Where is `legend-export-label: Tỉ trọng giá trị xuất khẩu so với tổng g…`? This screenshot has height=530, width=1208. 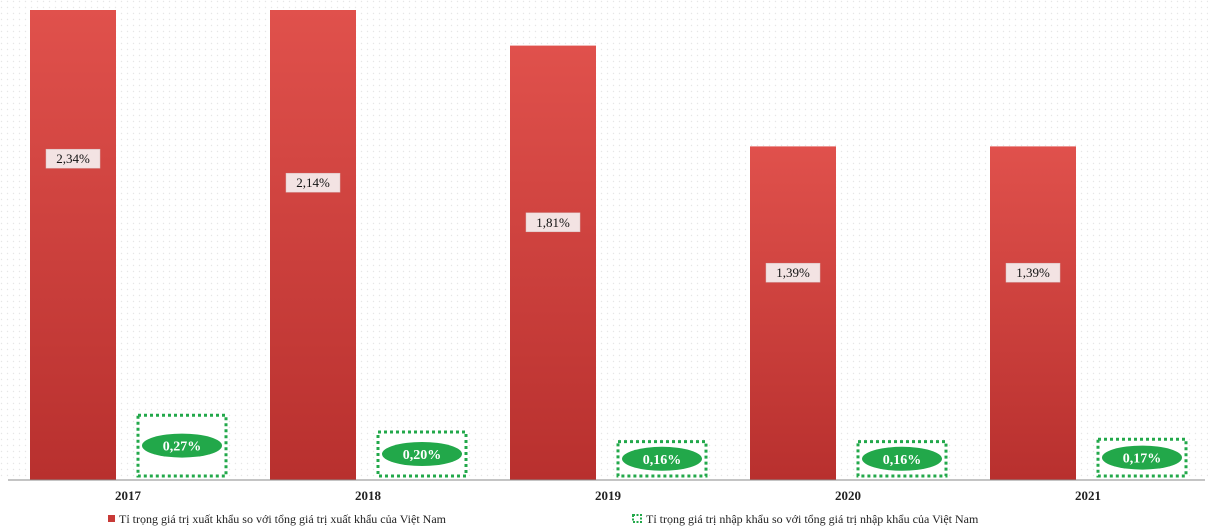
legend-export-label: Tỉ trọng giá trị xuất khẩu so với tổng g… is located at coordinates (283, 519).